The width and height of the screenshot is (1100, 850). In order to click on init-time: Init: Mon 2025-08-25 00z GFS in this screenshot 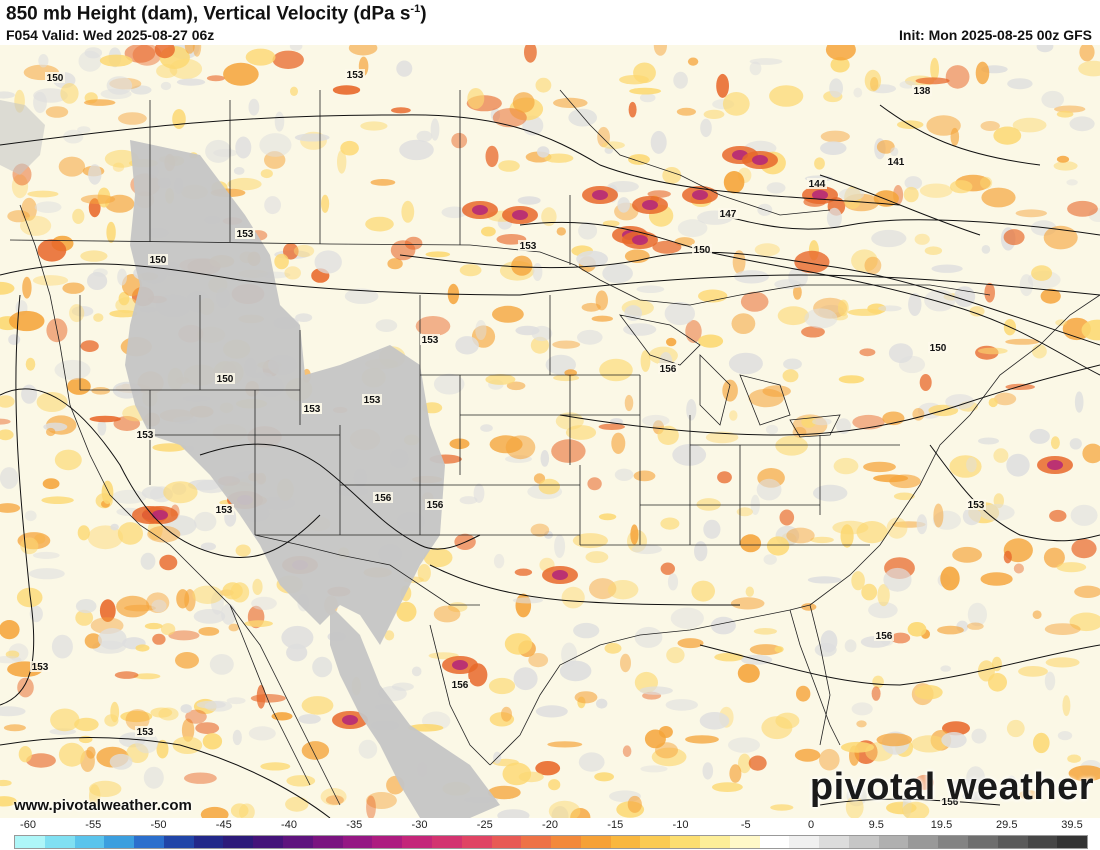, I will do `click(995, 35)`.